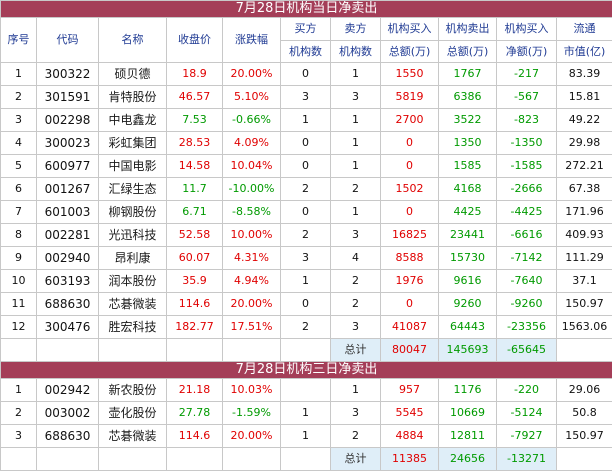  What do you see at coordinates (195, 327) in the screenshot?
I see `cell-close: 182.77` at bounding box center [195, 327].